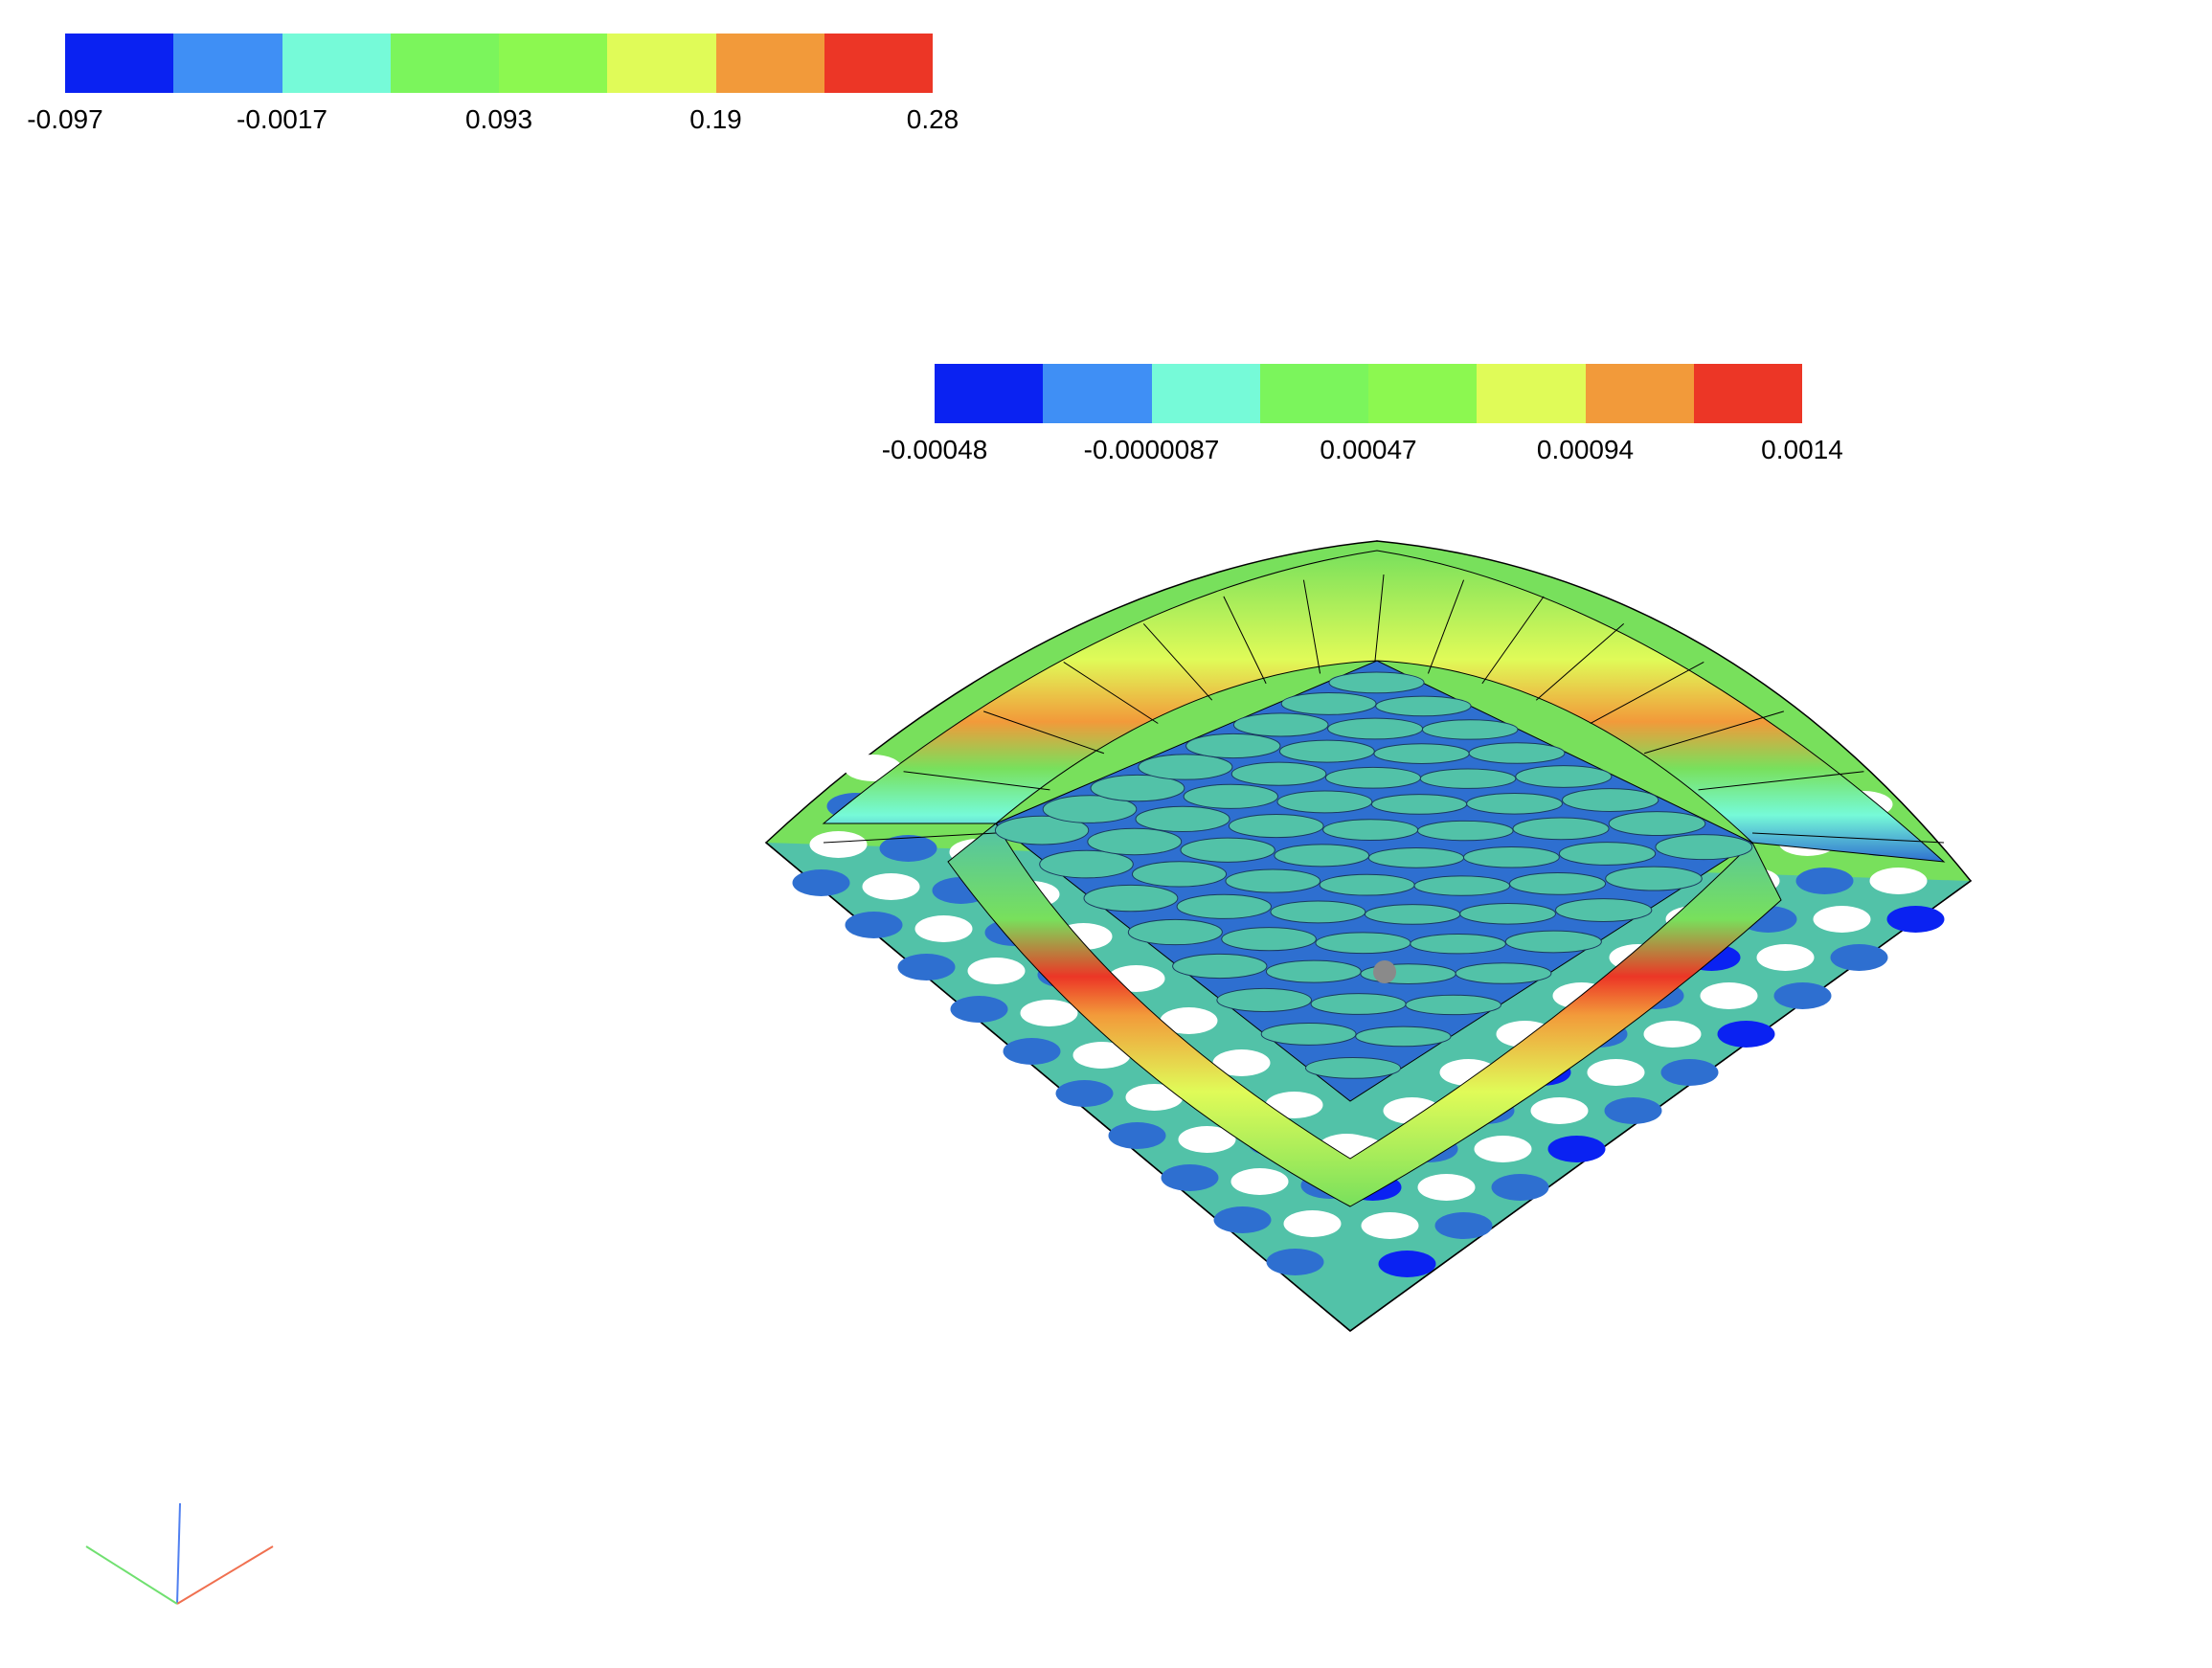 This screenshot has width=2212, height=1668. Describe the element at coordinates (1585, 449) in the screenshot. I see `colorbar-mid-tick-label: 0.00094` at that location.